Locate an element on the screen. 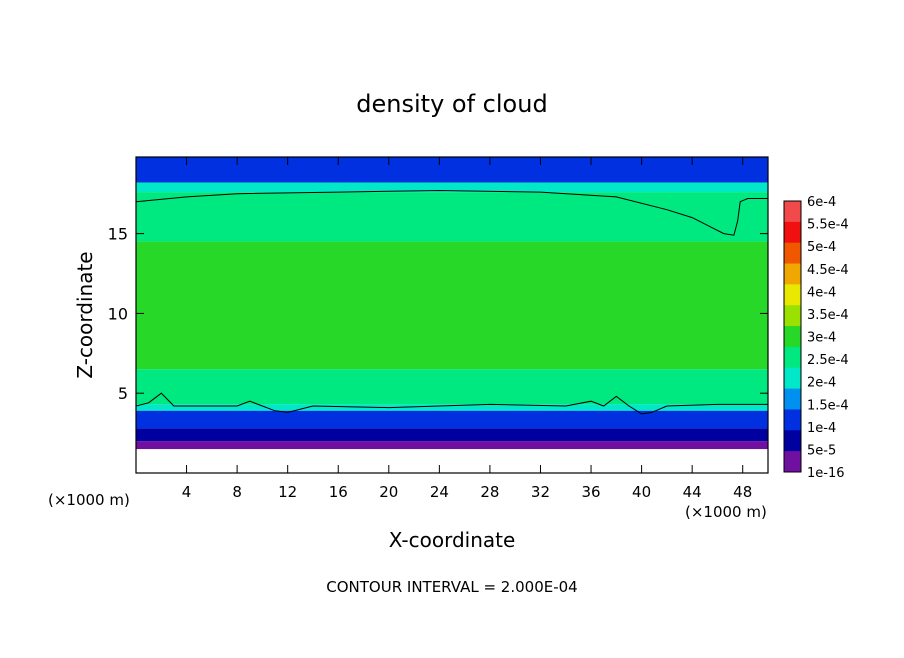 This screenshot has height=658, width=904. colorbar-label: 5e-5 is located at coordinates (821, 450).